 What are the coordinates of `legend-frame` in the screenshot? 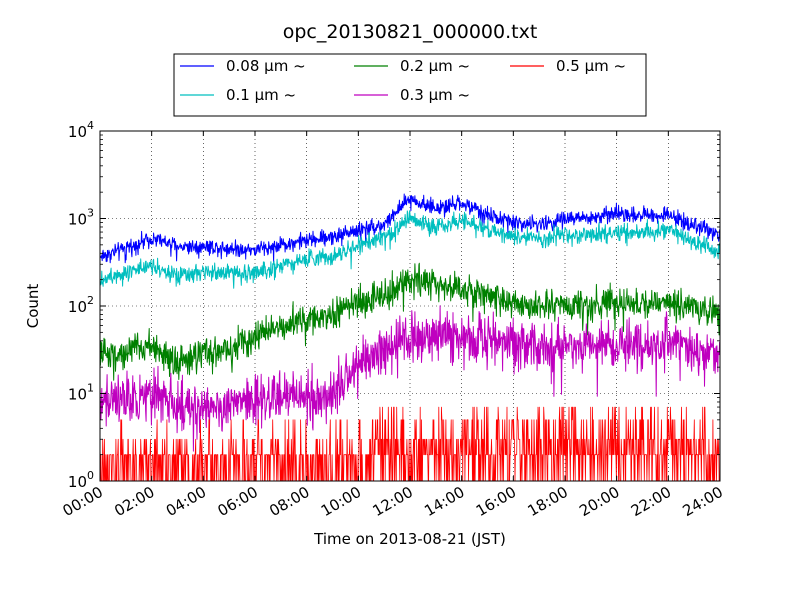 It's located at (410, 85).